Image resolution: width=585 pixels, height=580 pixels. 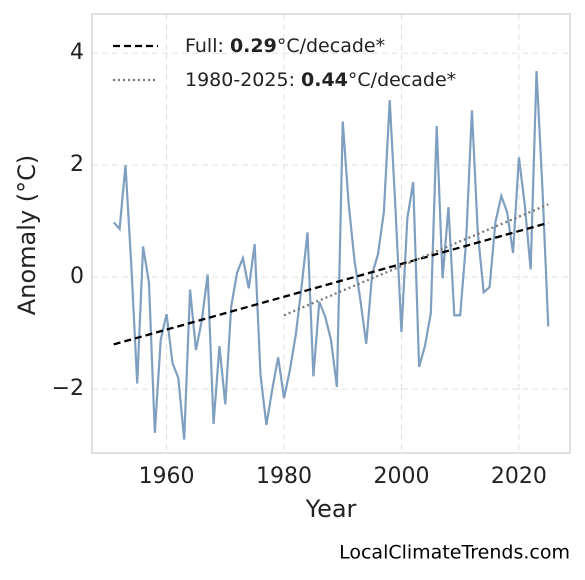 What do you see at coordinates (77, 276) in the screenshot?
I see `y-tick-label: 0` at bounding box center [77, 276].